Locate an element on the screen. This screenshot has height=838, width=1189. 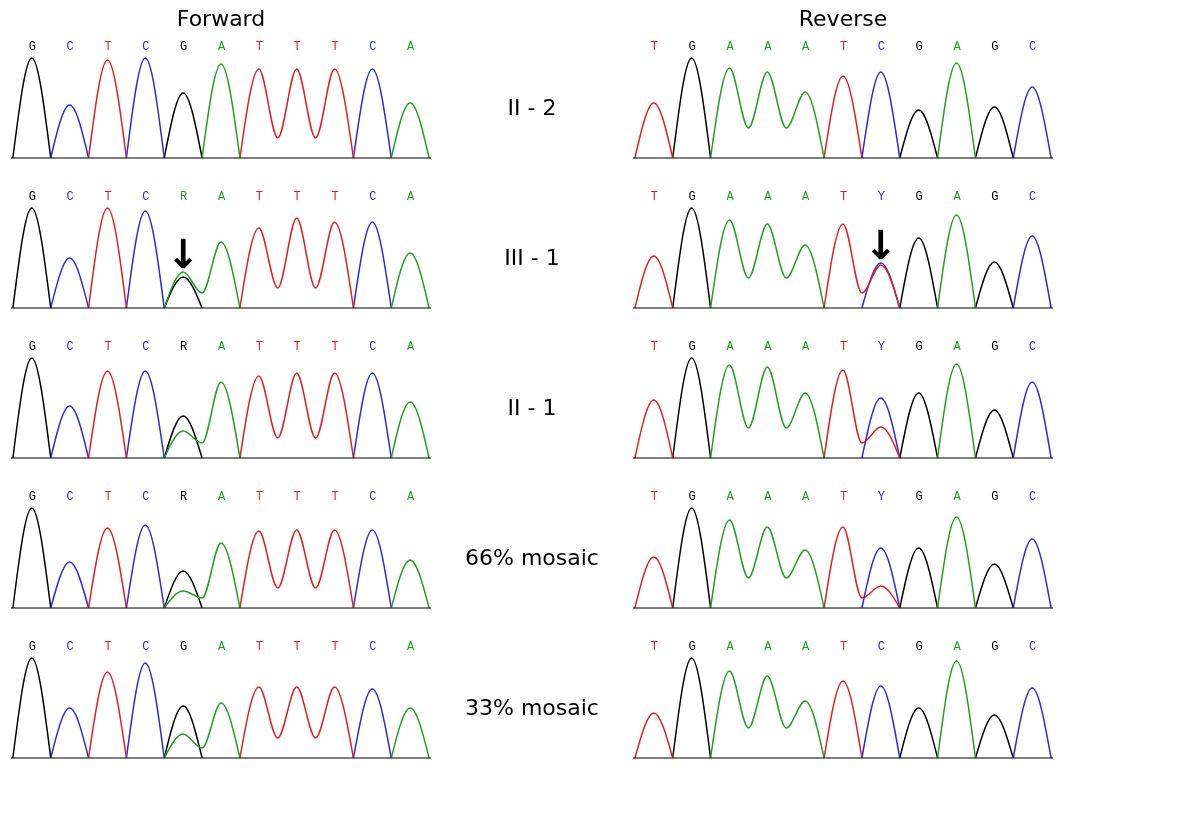
text: II - 2 is located at coordinates (532, 107).